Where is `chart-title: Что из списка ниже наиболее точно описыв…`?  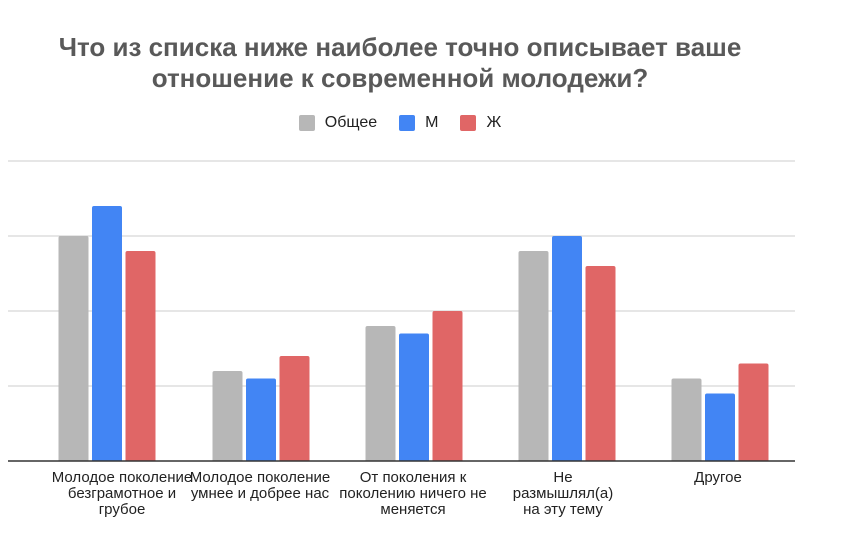 chart-title: Что из списка ниже наиболее точно описыв… is located at coordinates (420, 63).